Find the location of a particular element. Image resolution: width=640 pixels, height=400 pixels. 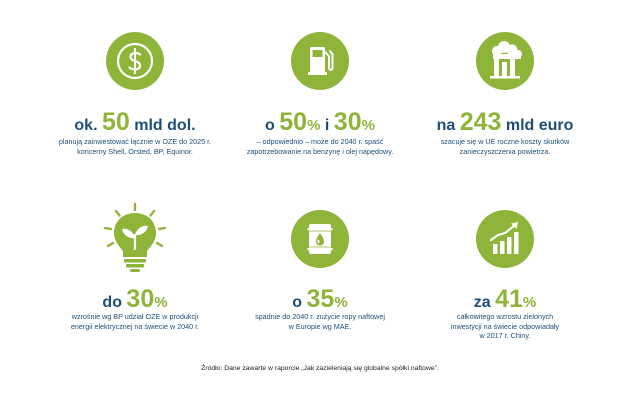

description-line: w Europie wg MAE. is located at coordinates (320, 326).